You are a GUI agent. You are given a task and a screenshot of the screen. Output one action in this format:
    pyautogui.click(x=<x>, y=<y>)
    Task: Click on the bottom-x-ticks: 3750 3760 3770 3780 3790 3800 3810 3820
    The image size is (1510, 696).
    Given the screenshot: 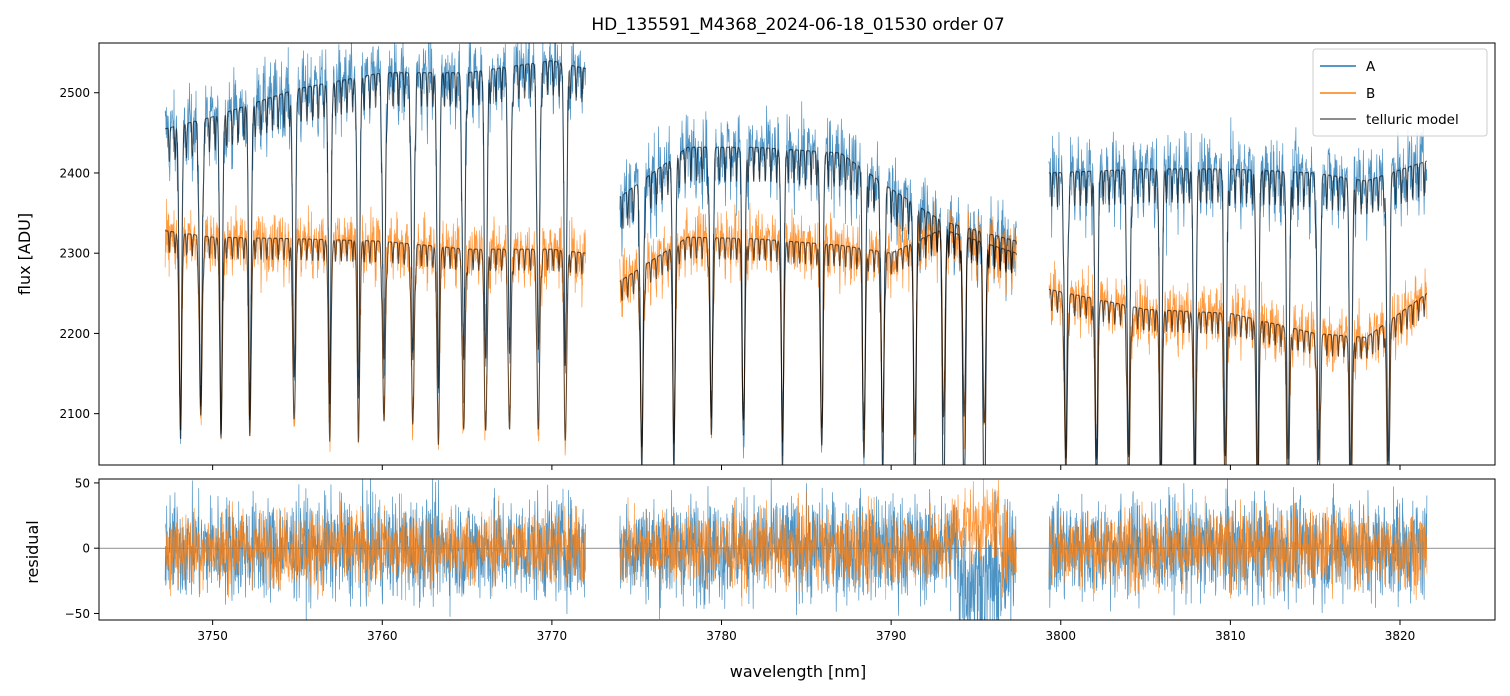 What is the action you would take?
    pyautogui.click(x=806, y=631)
    